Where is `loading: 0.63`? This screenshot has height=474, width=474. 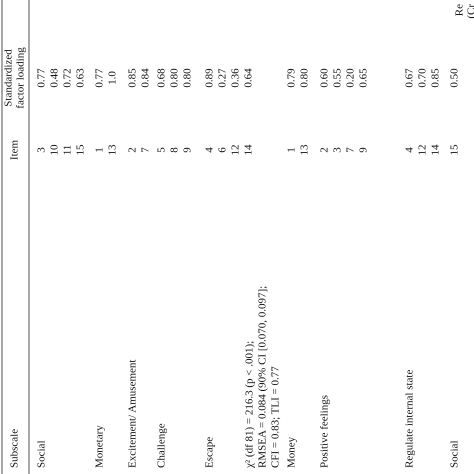 loading: 0.63 is located at coordinates (81, 78).